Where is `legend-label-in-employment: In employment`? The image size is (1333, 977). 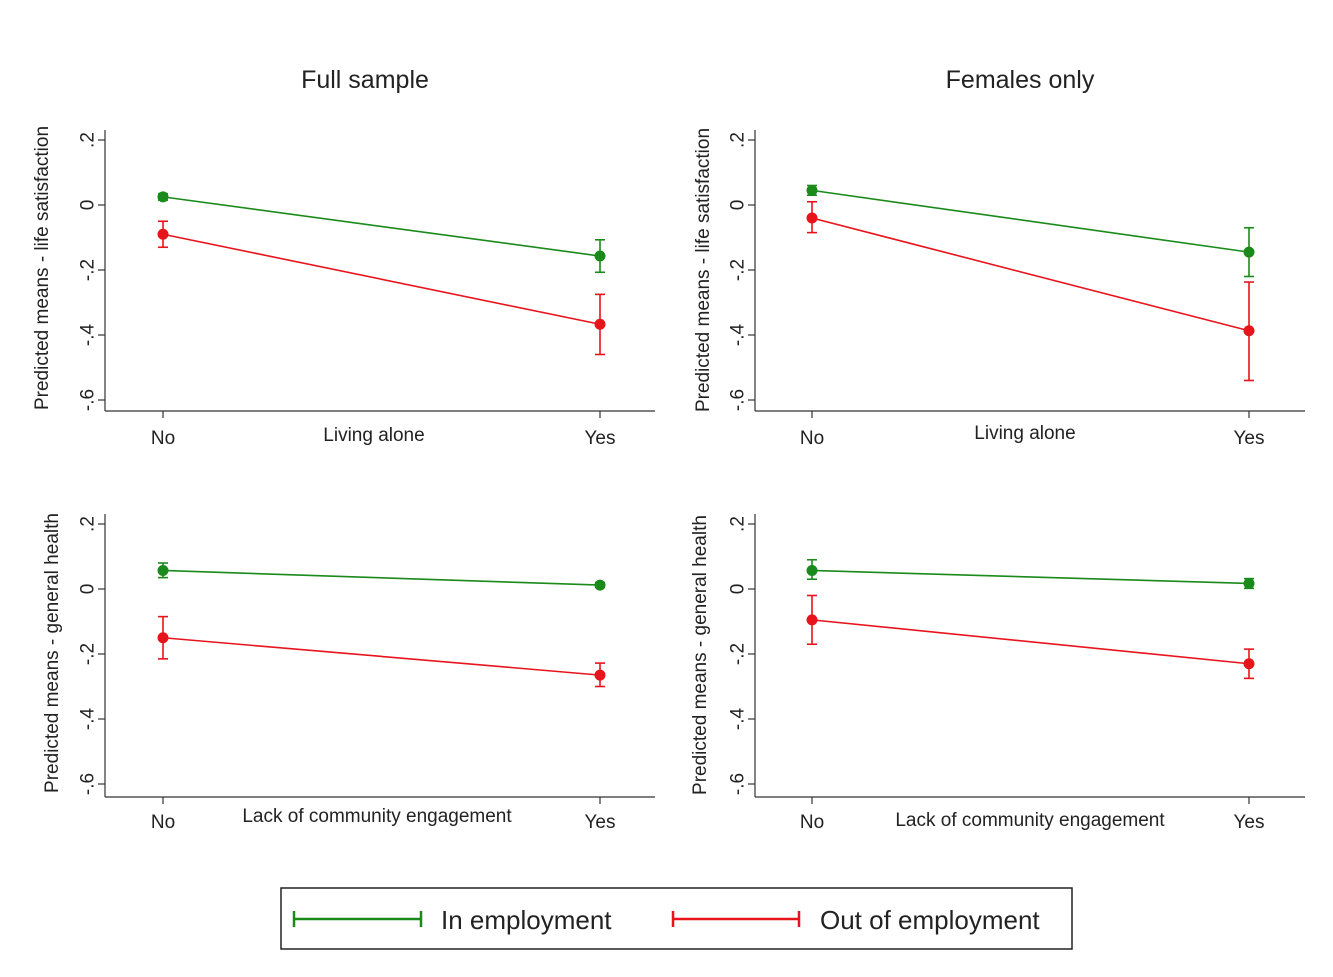
legend-label-in-employment: In employment is located at coordinates (526, 920).